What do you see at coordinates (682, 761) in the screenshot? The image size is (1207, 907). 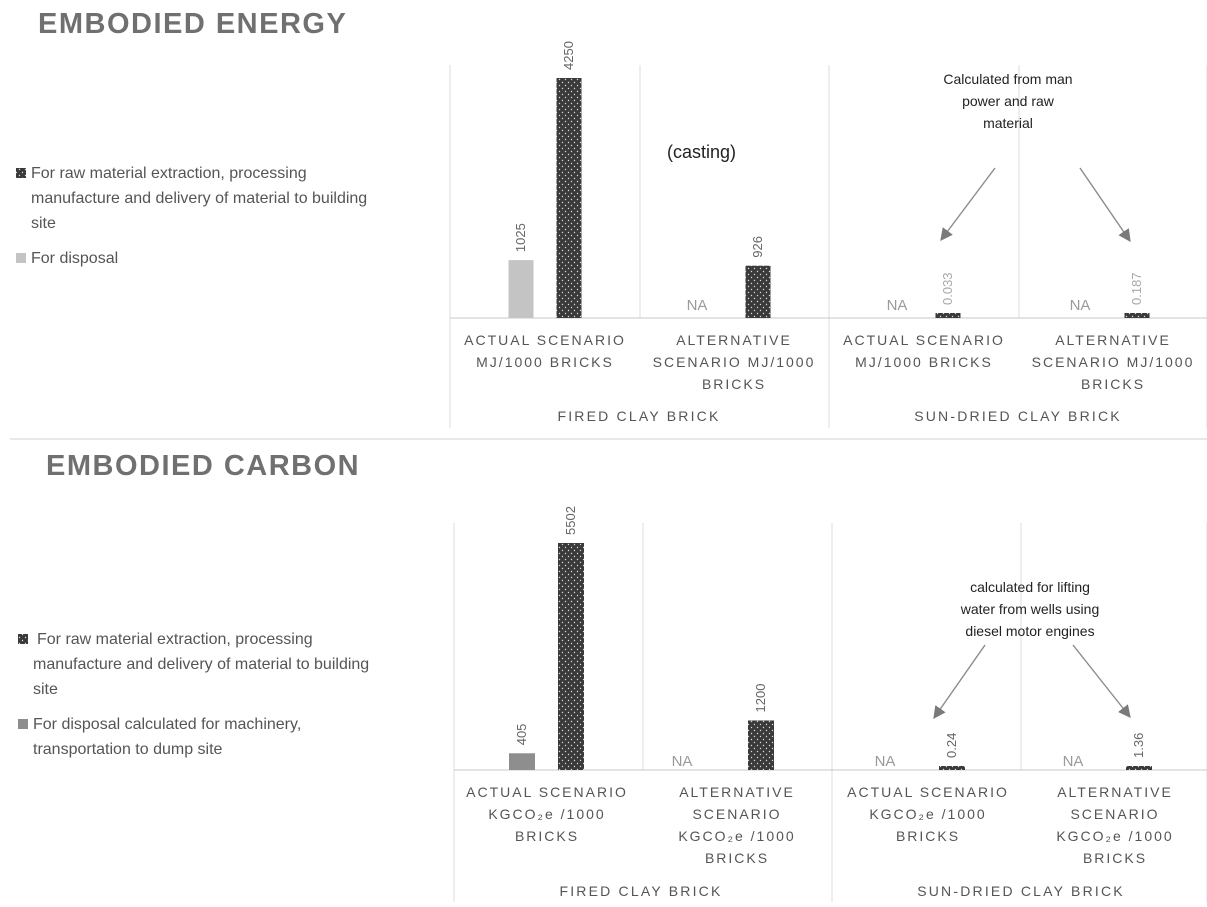 I see `carbon-na-alternative-fired: NA` at bounding box center [682, 761].